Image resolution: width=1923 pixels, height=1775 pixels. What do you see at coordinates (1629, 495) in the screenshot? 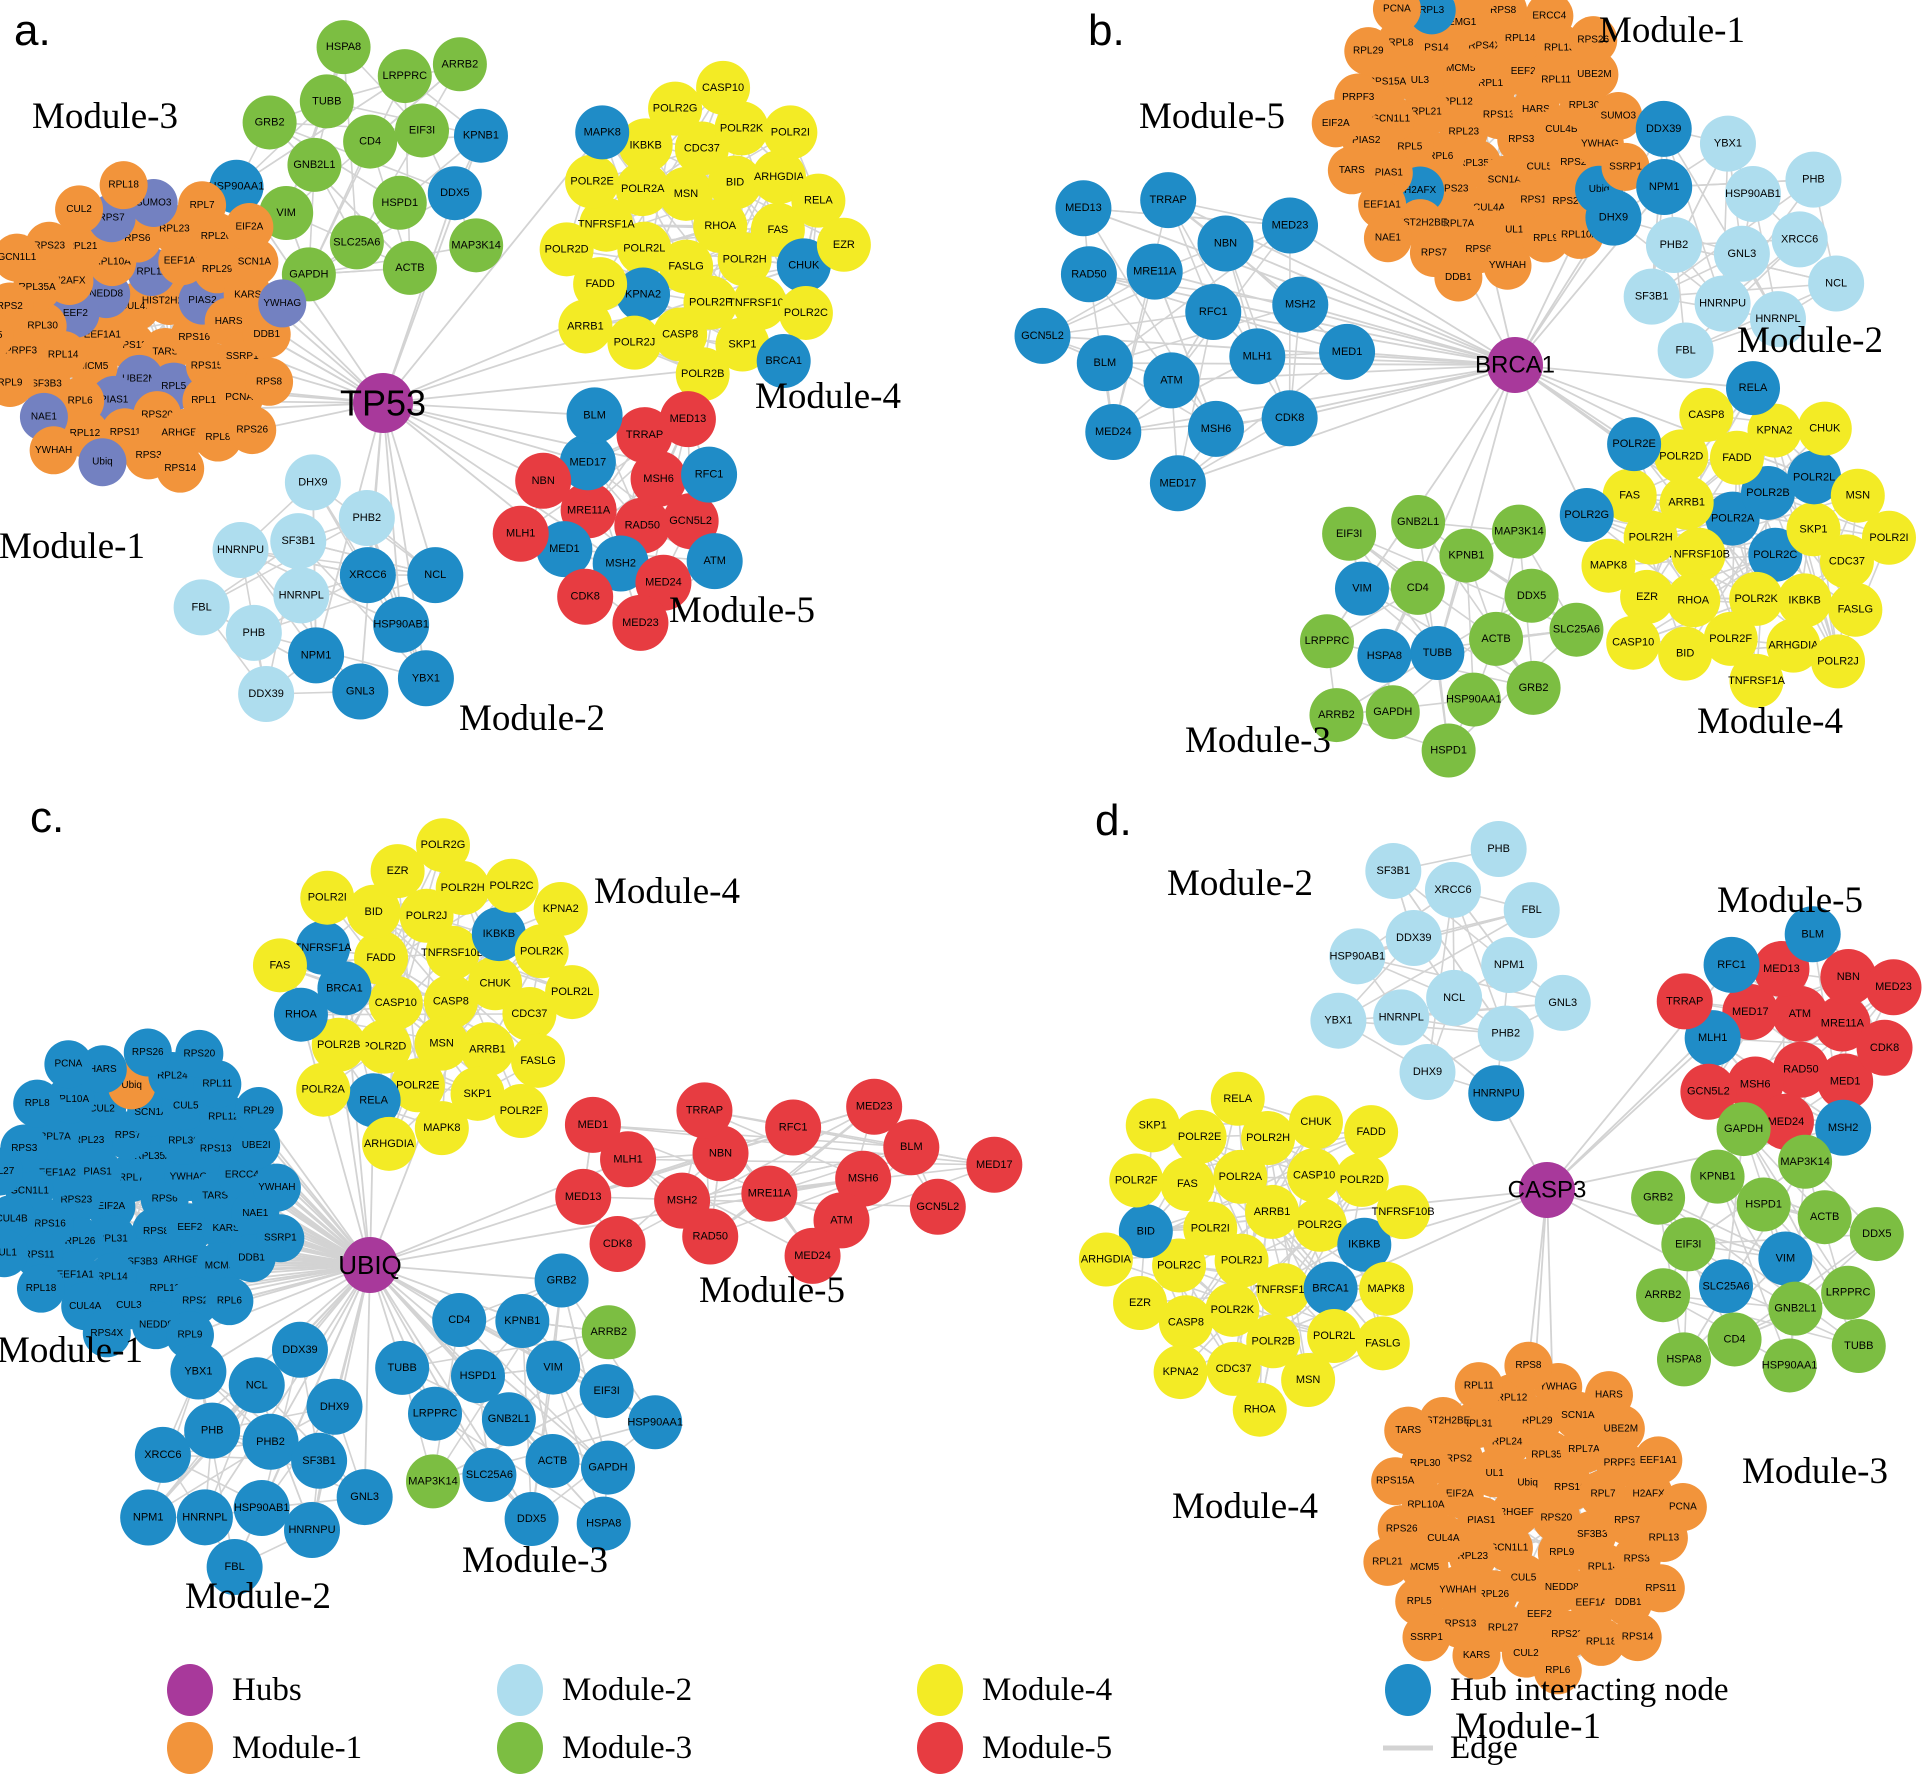
I see `node-FAS: FAS` at bounding box center [1629, 495].